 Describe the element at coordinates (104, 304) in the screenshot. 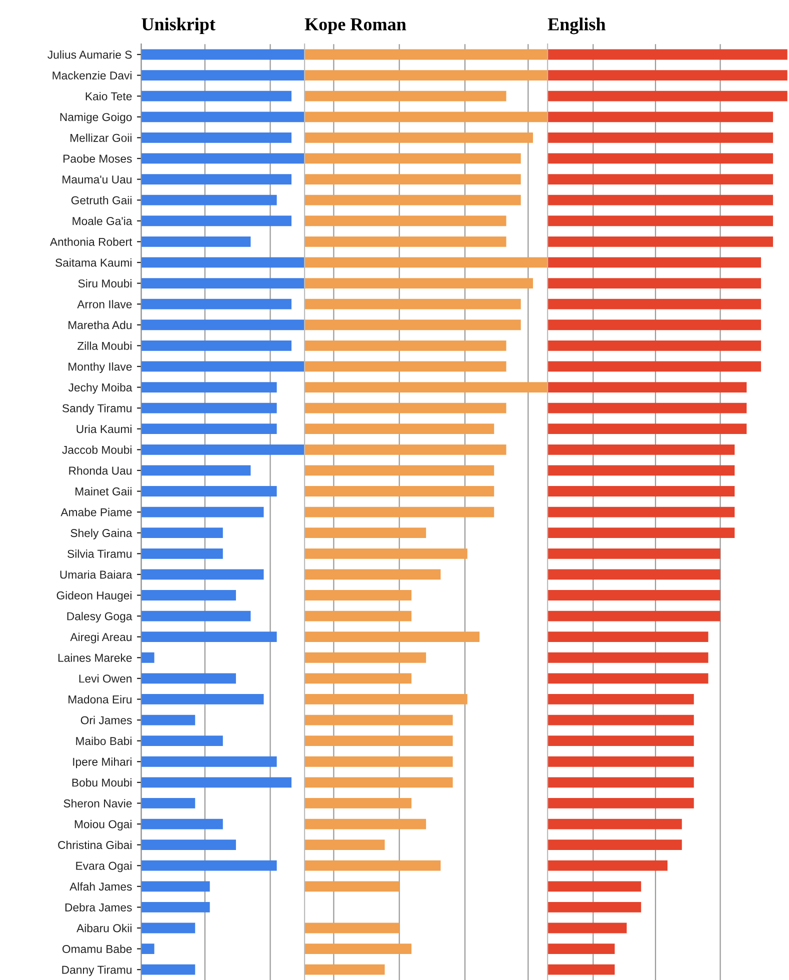

I see `y-tick-label: Arron Ilave` at that location.